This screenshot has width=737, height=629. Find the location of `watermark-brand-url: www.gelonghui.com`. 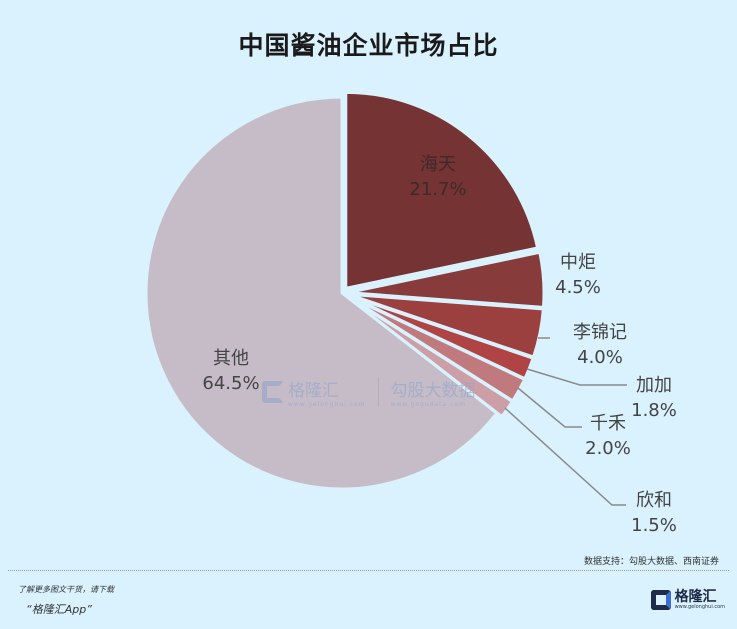

watermark-brand-url: www.gelonghui.com is located at coordinates (327, 404).